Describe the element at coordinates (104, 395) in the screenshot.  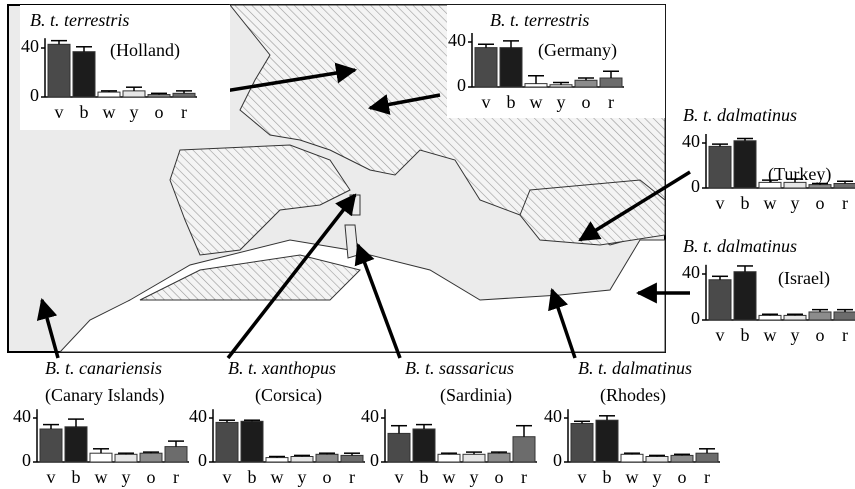
I see `chart-subtitle: (Canary Islands)` at that location.